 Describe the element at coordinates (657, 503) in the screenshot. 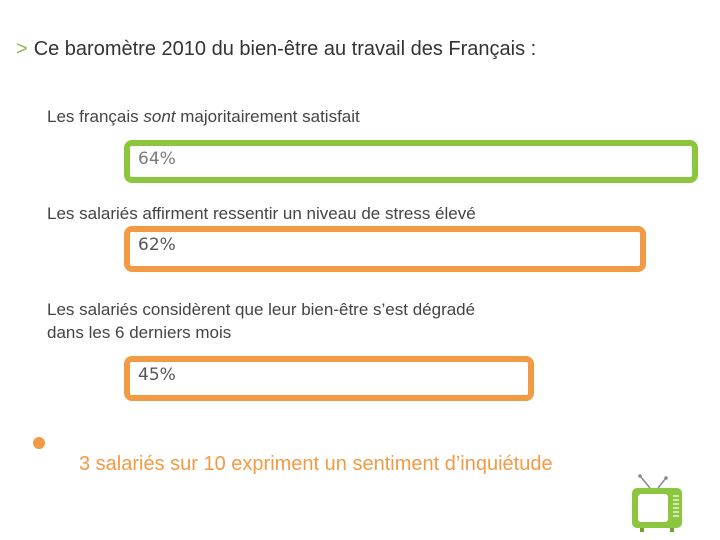

I see `tv-icon` at that location.